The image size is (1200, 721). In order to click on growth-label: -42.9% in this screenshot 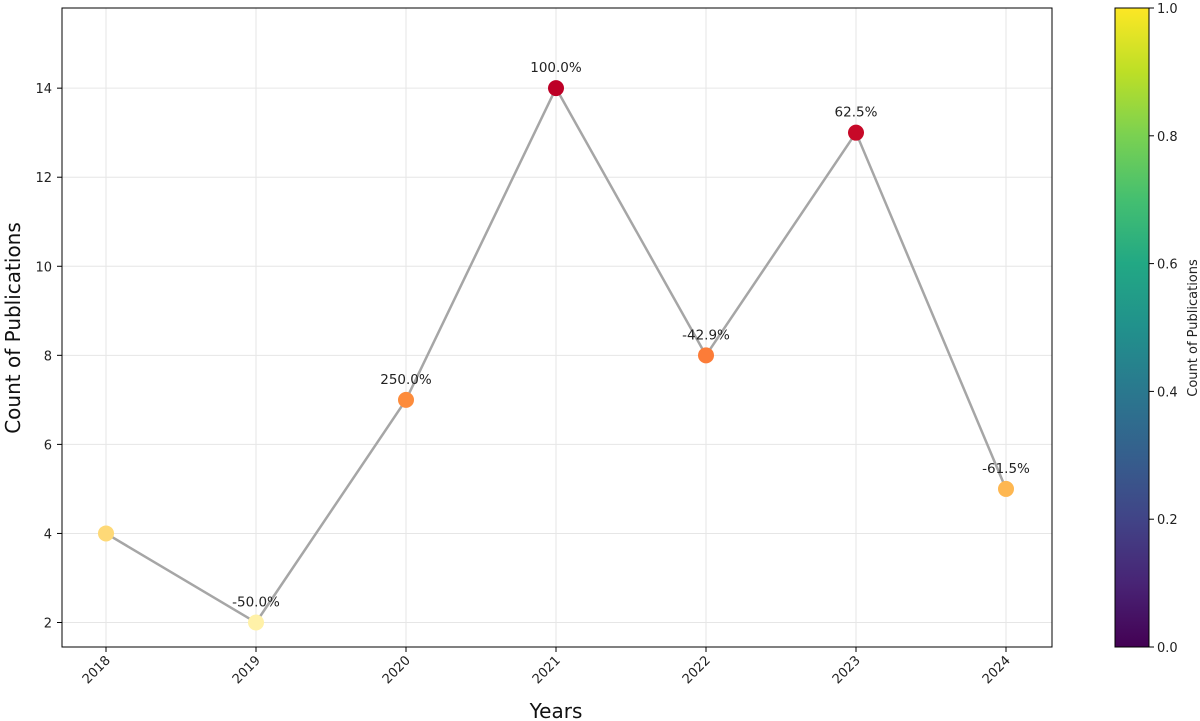, I will do `click(706, 335)`.